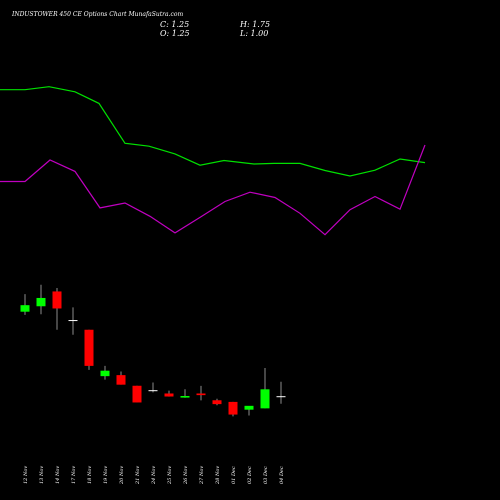 Image resolution: width=500 pixels, height=500 pixels. What do you see at coordinates (106, 475) in the screenshot?
I see `x-tick-label: 19 Nov` at bounding box center [106, 475].